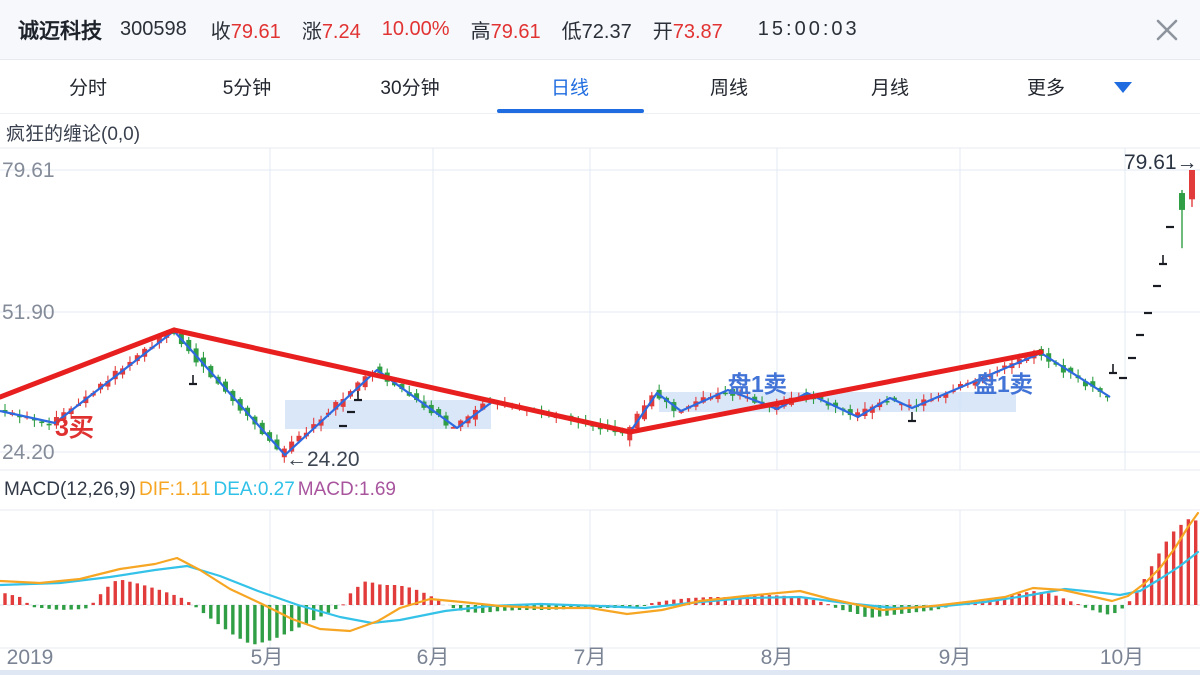 This screenshot has width=1200, height=675. I want to click on buy3-annotation: 3买, so click(74, 428).